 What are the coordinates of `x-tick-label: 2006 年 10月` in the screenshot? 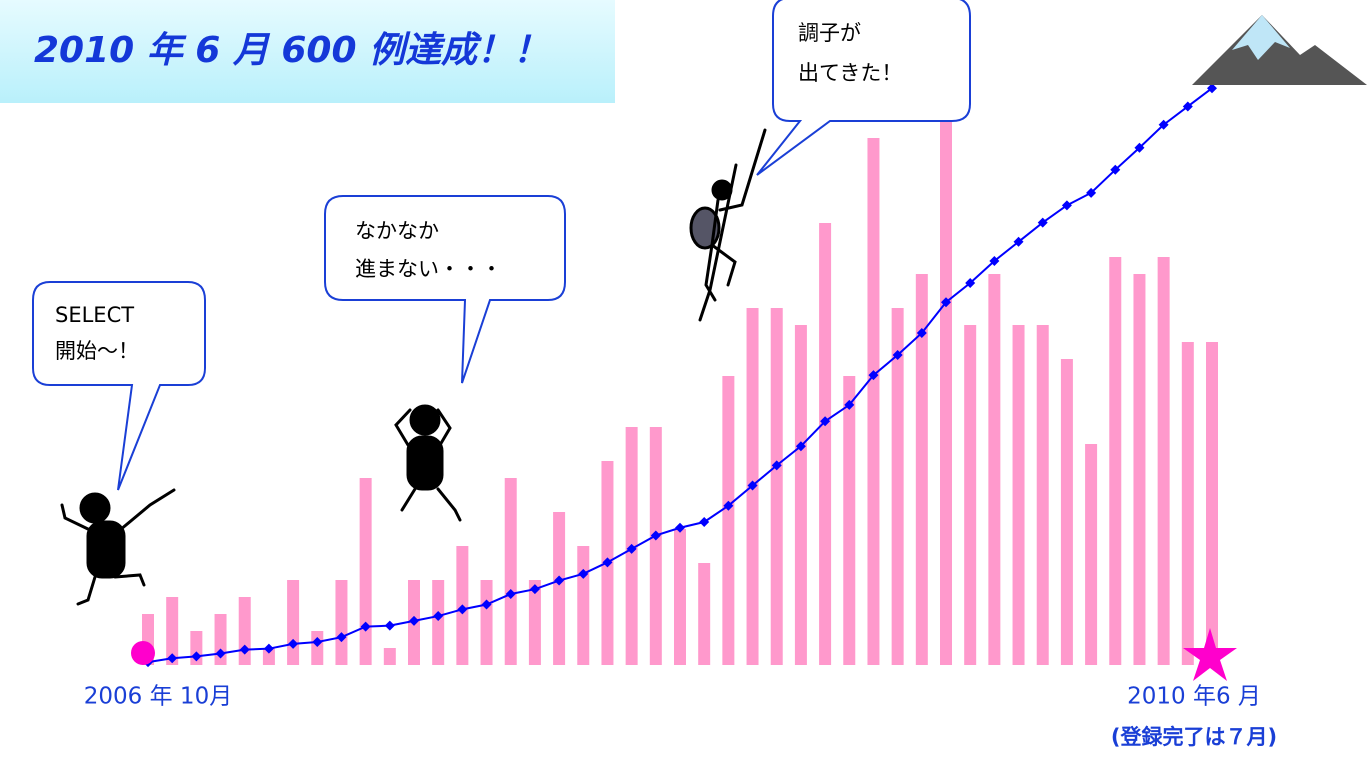 It's located at (158, 697).